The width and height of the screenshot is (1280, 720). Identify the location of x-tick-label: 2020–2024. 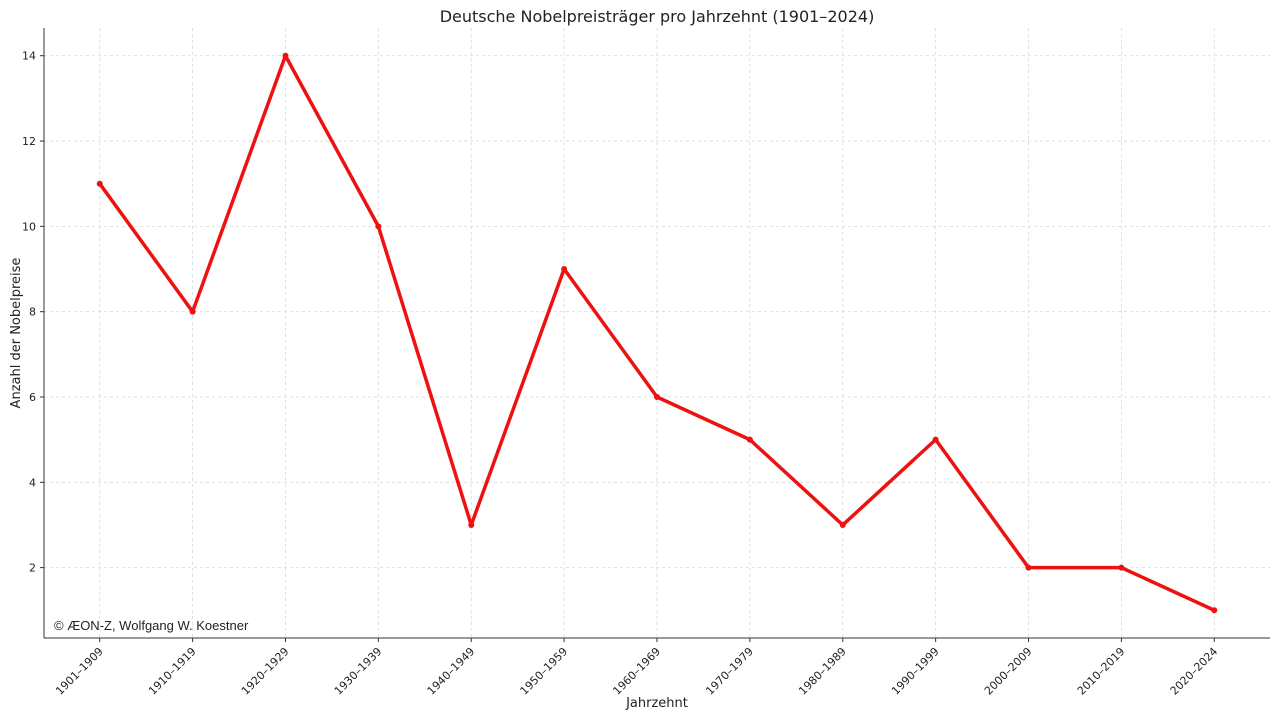
(1194, 671).